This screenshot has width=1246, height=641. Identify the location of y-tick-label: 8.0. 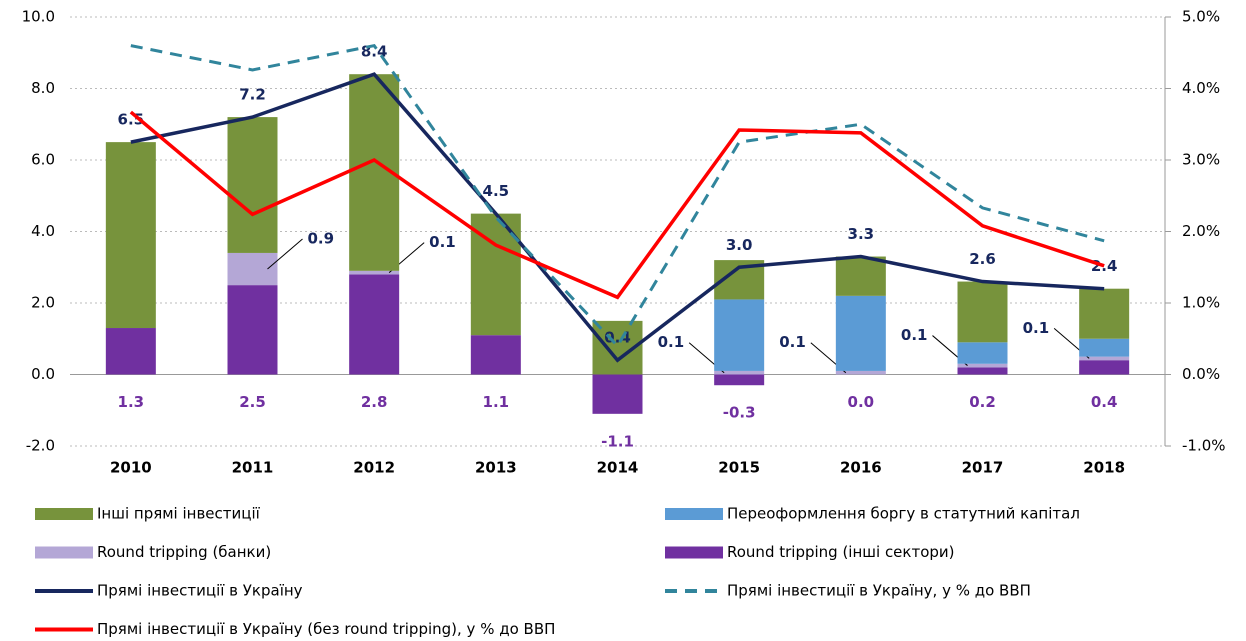
(43, 88).